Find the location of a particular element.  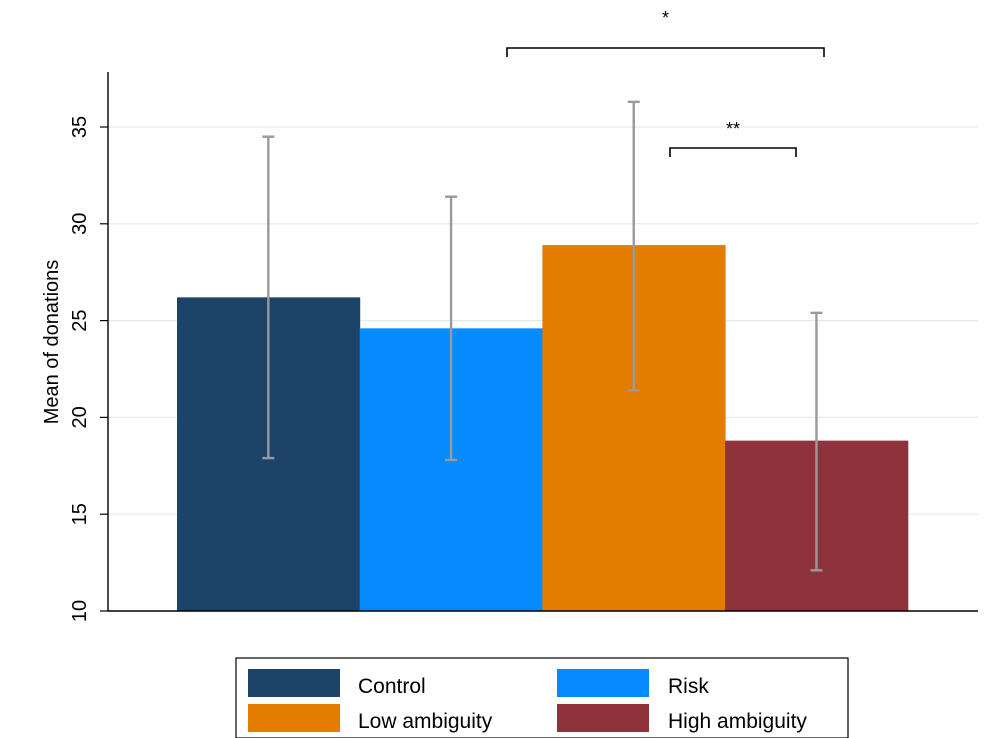

y-tick-label: 20 is located at coordinates (80, 417).